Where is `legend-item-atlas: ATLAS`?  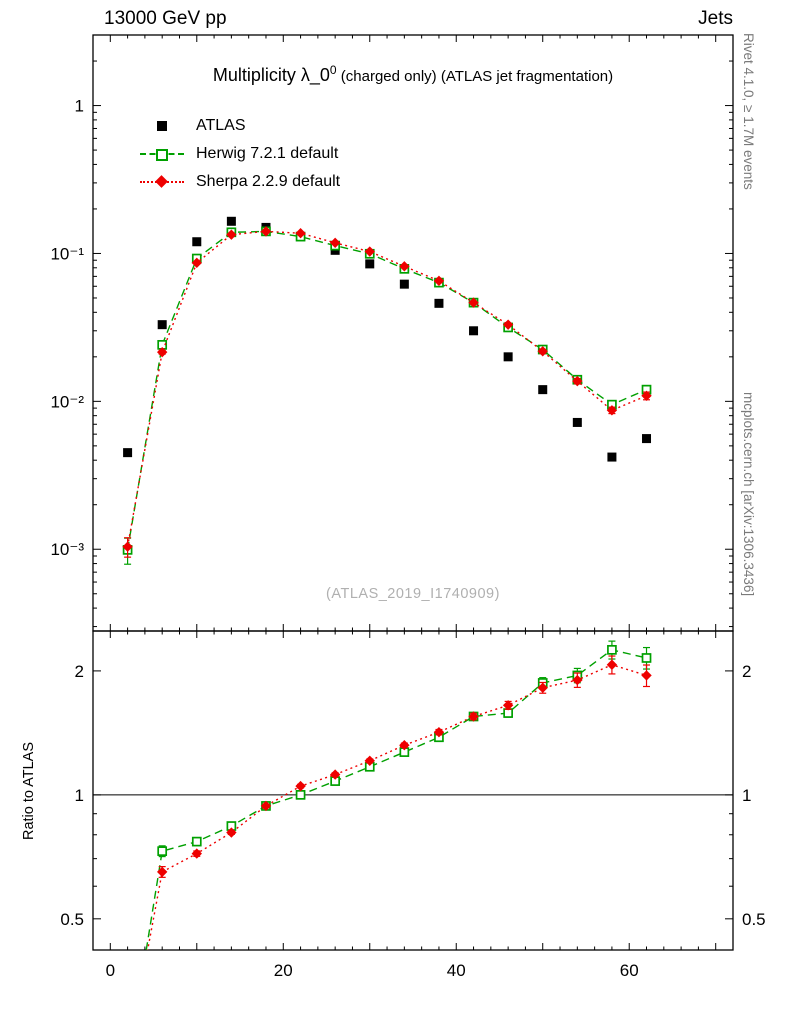
legend-item-atlas: ATLAS is located at coordinates (239, 126).